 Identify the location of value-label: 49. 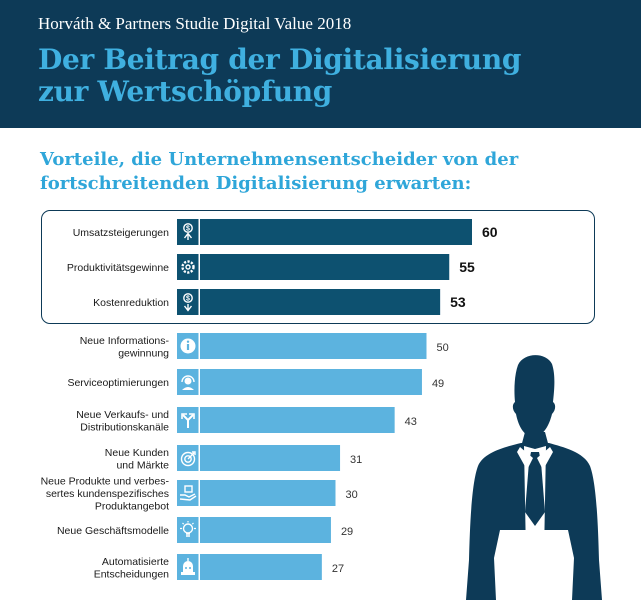
(438, 384).